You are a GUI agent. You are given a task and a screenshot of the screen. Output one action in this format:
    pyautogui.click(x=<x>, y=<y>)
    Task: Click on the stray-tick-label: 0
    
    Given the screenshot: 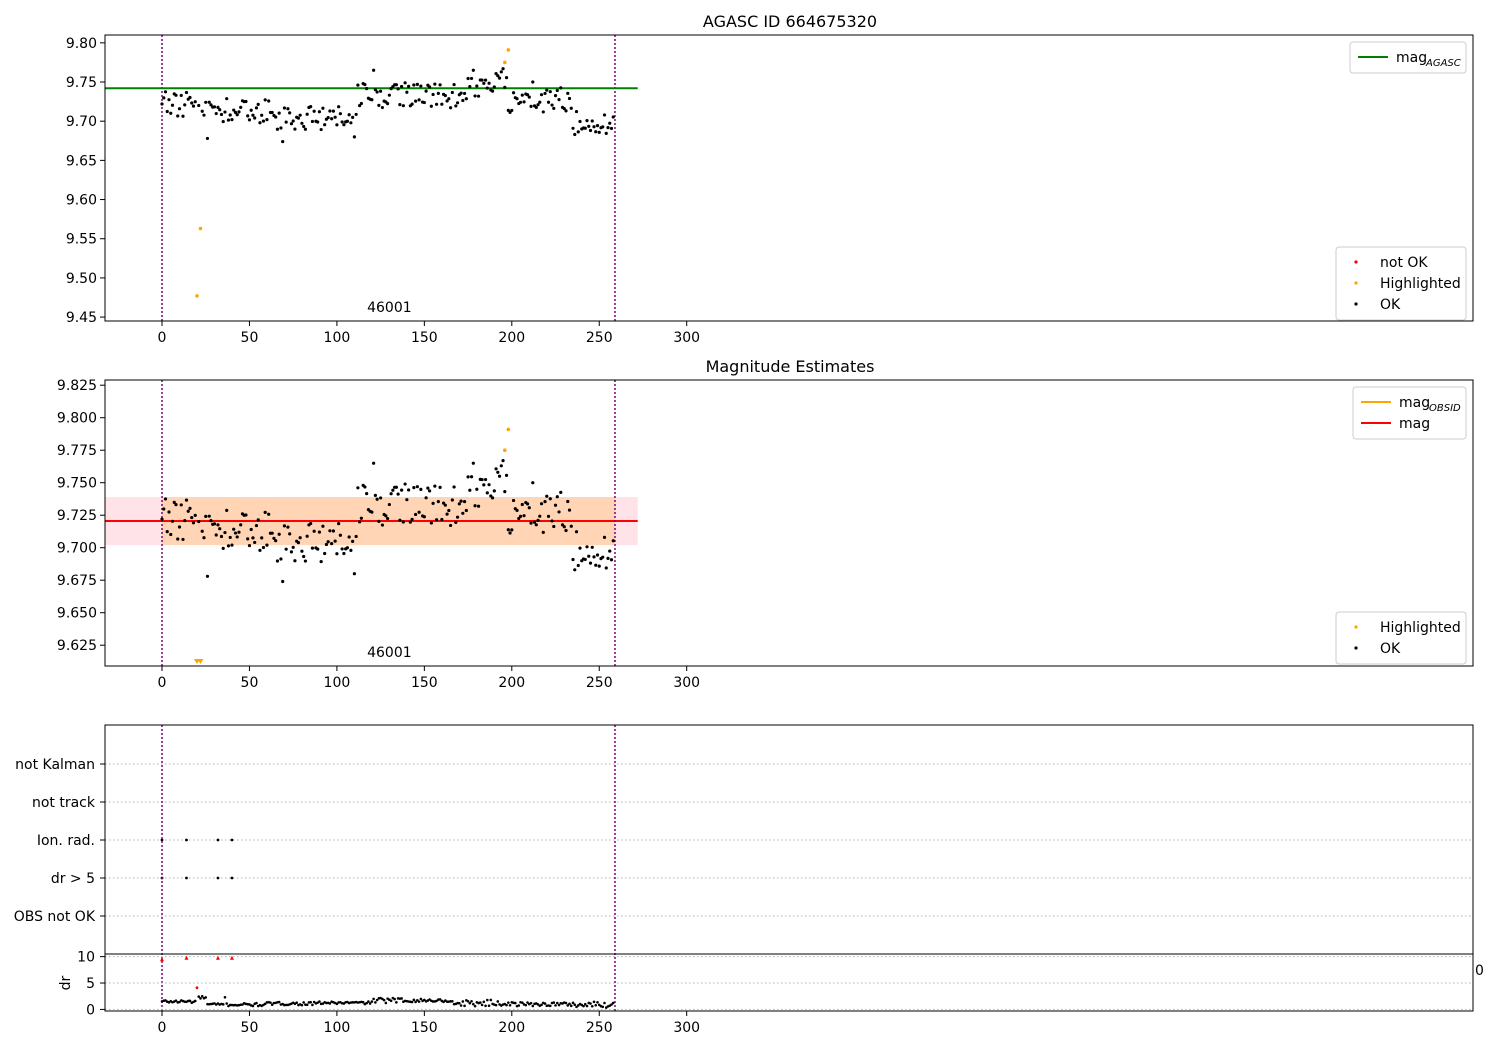 What is the action you would take?
    pyautogui.click(x=1479, y=971)
    